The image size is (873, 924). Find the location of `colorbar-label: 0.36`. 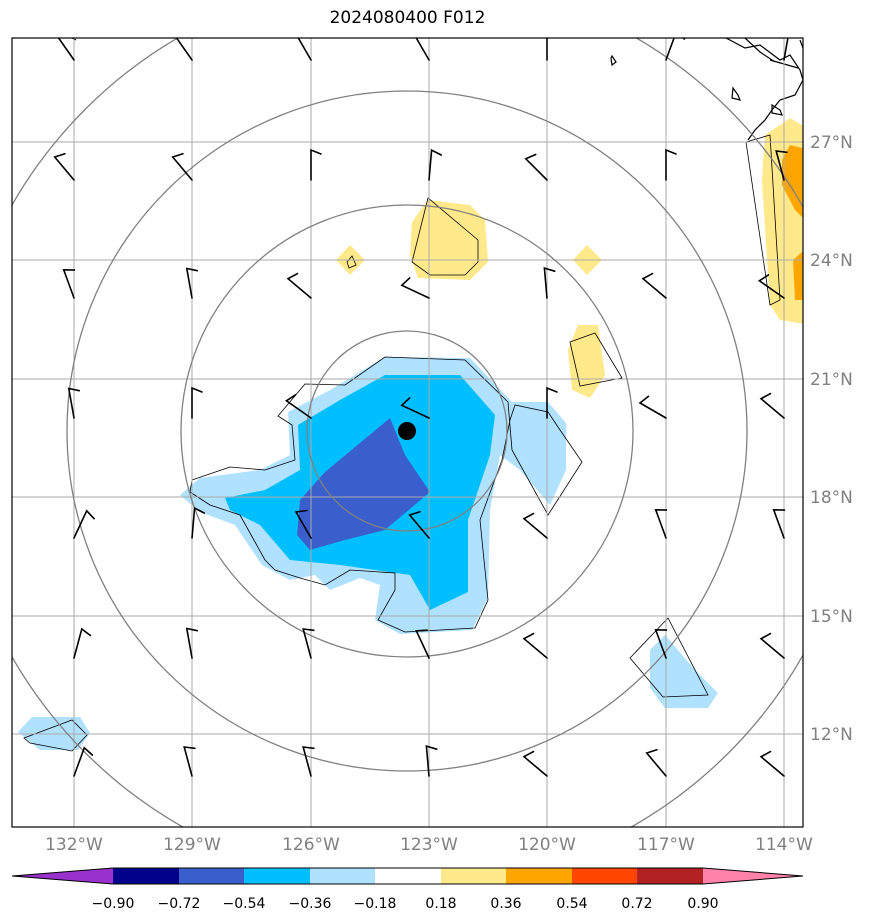

colorbar-label: 0.36 is located at coordinates (505, 904).